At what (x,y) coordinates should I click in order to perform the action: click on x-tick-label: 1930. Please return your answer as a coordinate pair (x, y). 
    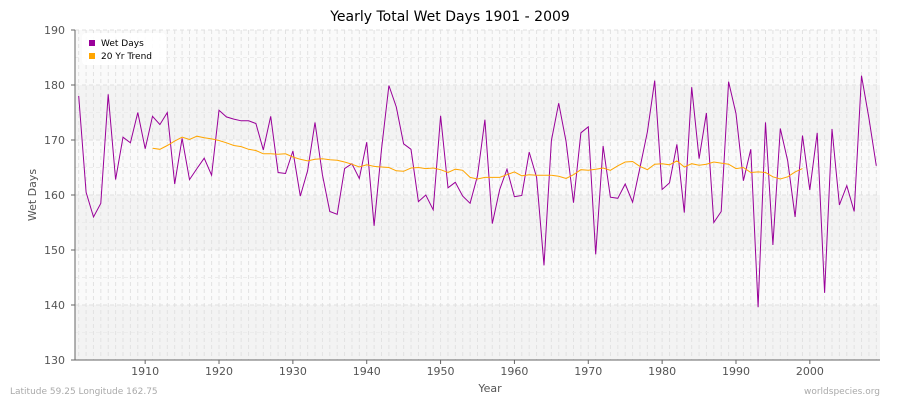
    Looking at the image, I should click on (293, 371).